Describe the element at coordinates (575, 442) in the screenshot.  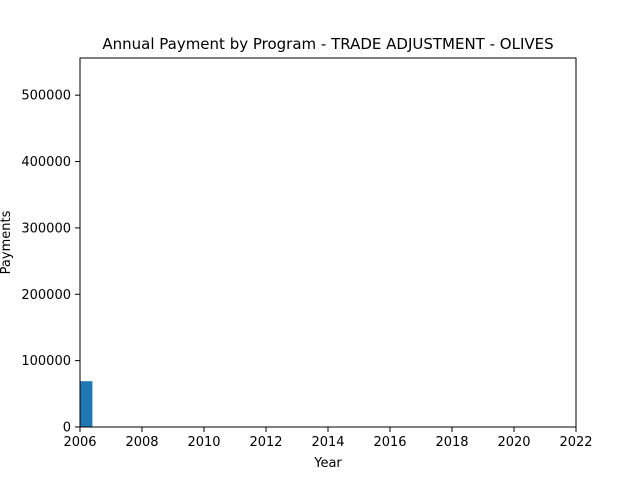
I see `x-tick-label: 2022` at that location.